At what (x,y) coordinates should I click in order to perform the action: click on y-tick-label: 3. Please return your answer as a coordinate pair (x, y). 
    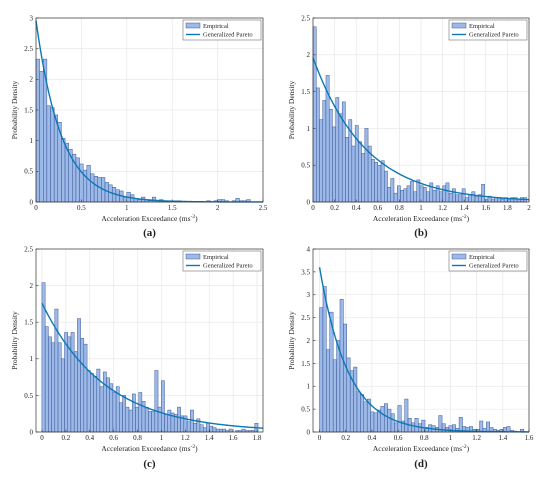
    Looking at the image, I should click on (309, 295).